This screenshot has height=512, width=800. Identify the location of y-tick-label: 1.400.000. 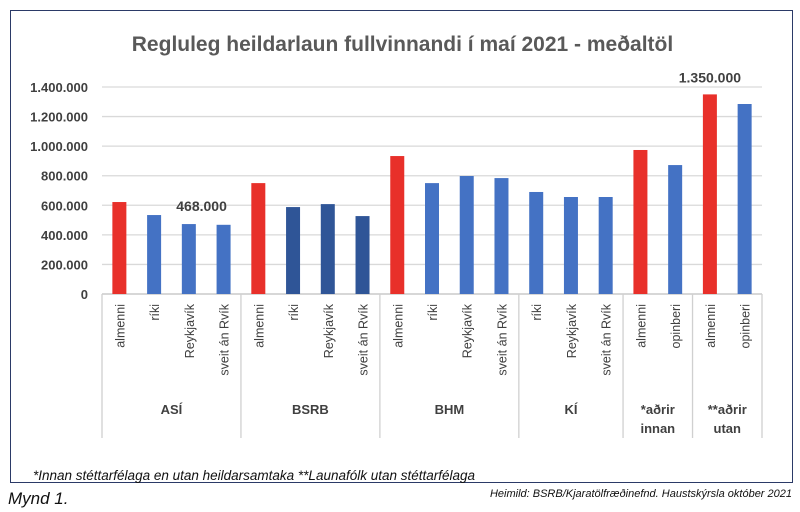
(59, 87).